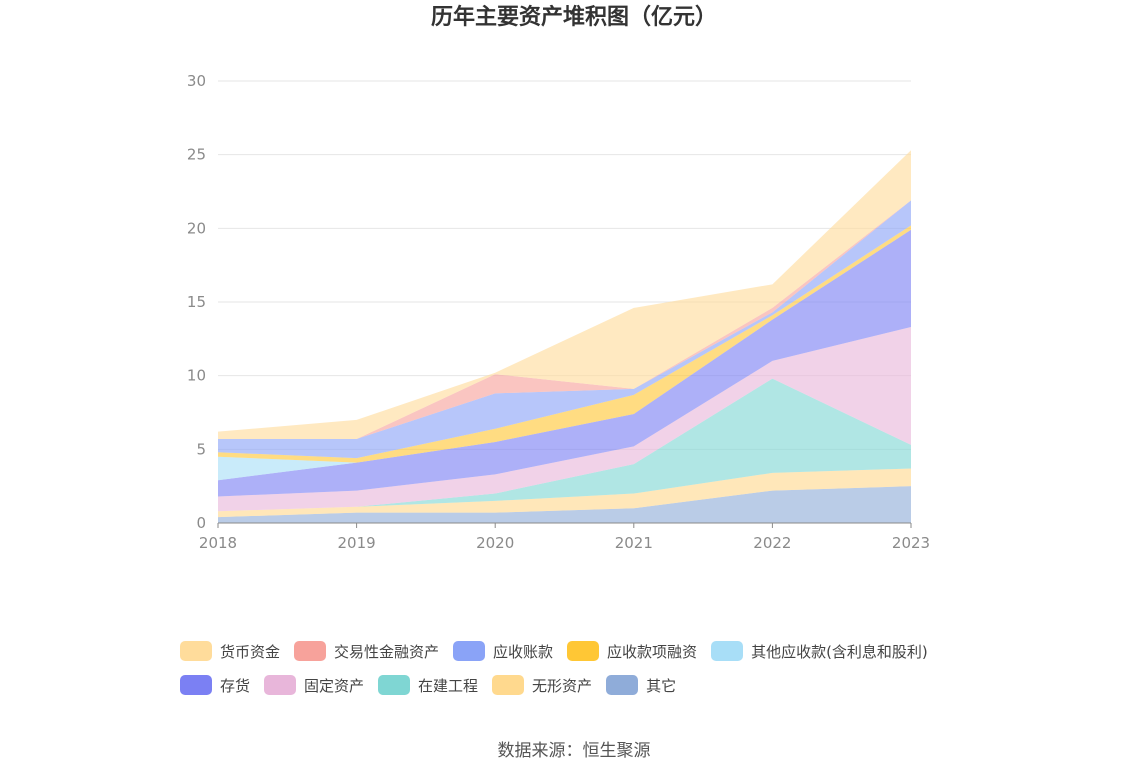 This screenshot has width=1148, height=776. I want to click on legend-row: 货币资金 交易性金融资产 应收账款 应收款项融资 其他应收款(含利息和股利), so click(590, 651).